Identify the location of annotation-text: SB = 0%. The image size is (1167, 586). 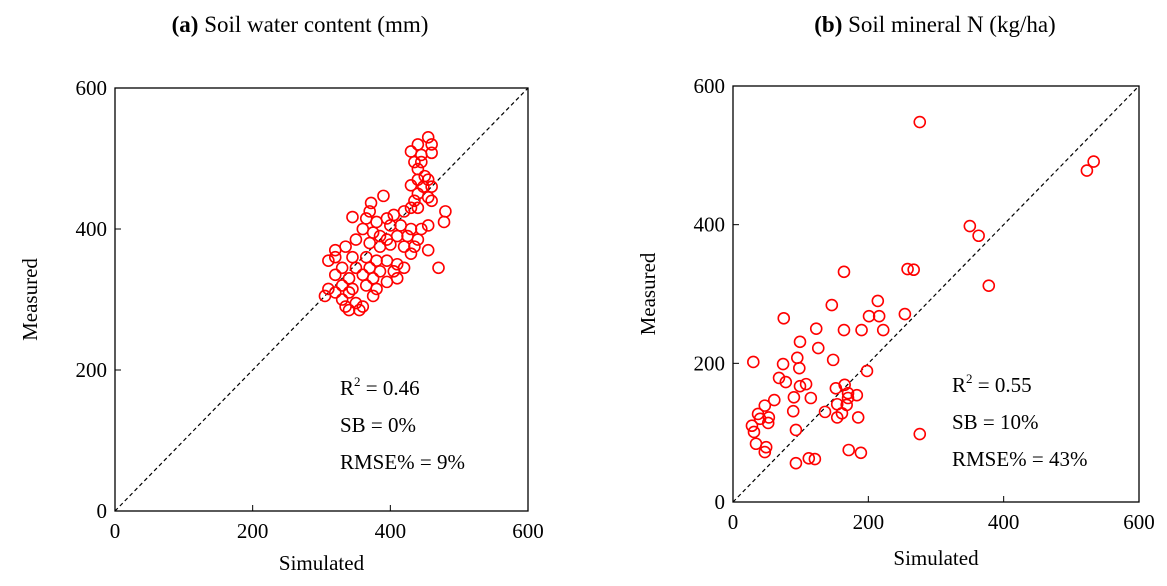
(378, 425).